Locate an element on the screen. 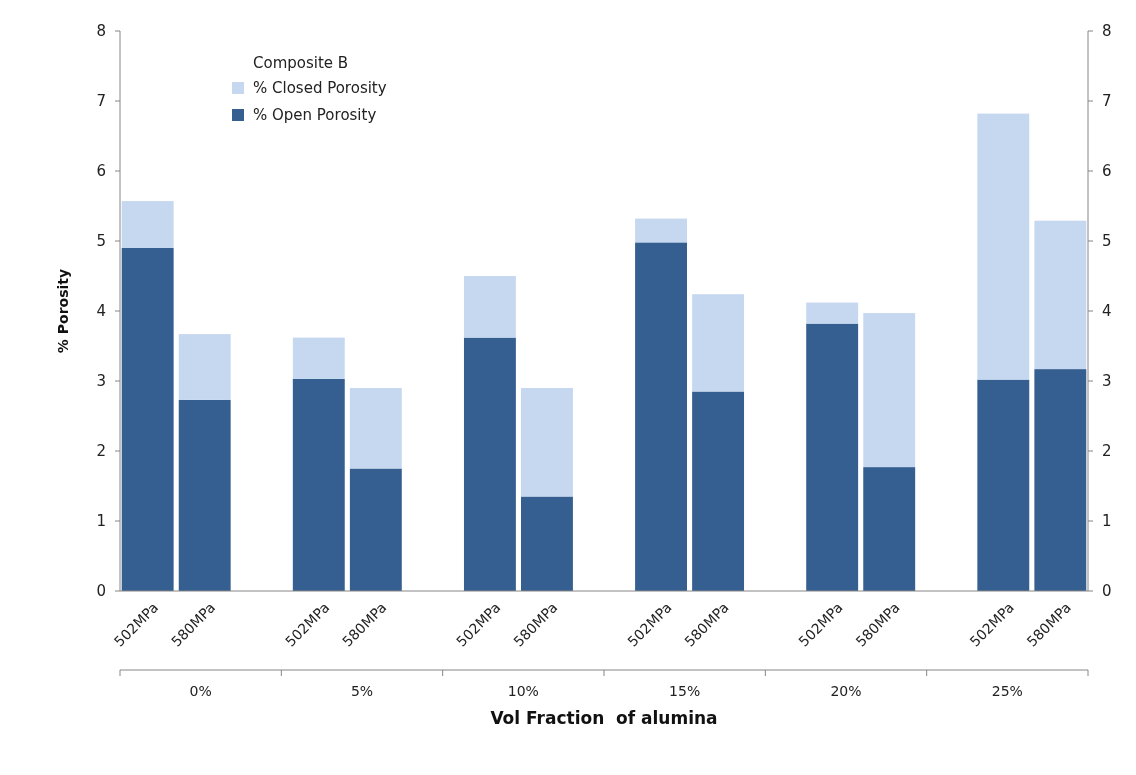 The height and width of the screenshot is (775, 1136). text: 15% is located at coordinates (685, 691).